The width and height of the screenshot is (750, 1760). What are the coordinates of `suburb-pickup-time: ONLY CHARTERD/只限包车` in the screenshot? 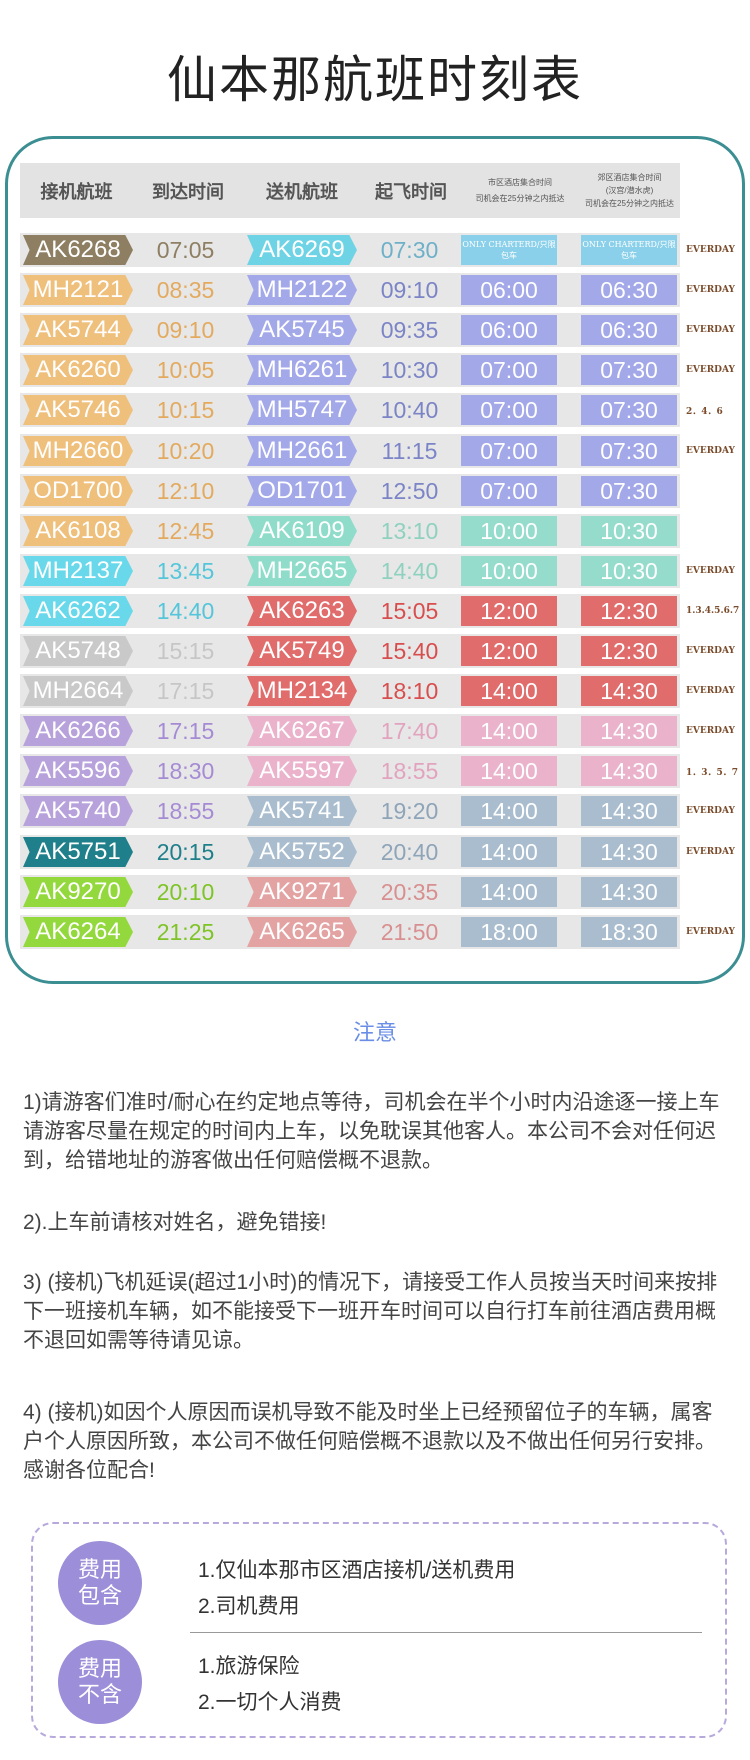 It's located at (629, 250).